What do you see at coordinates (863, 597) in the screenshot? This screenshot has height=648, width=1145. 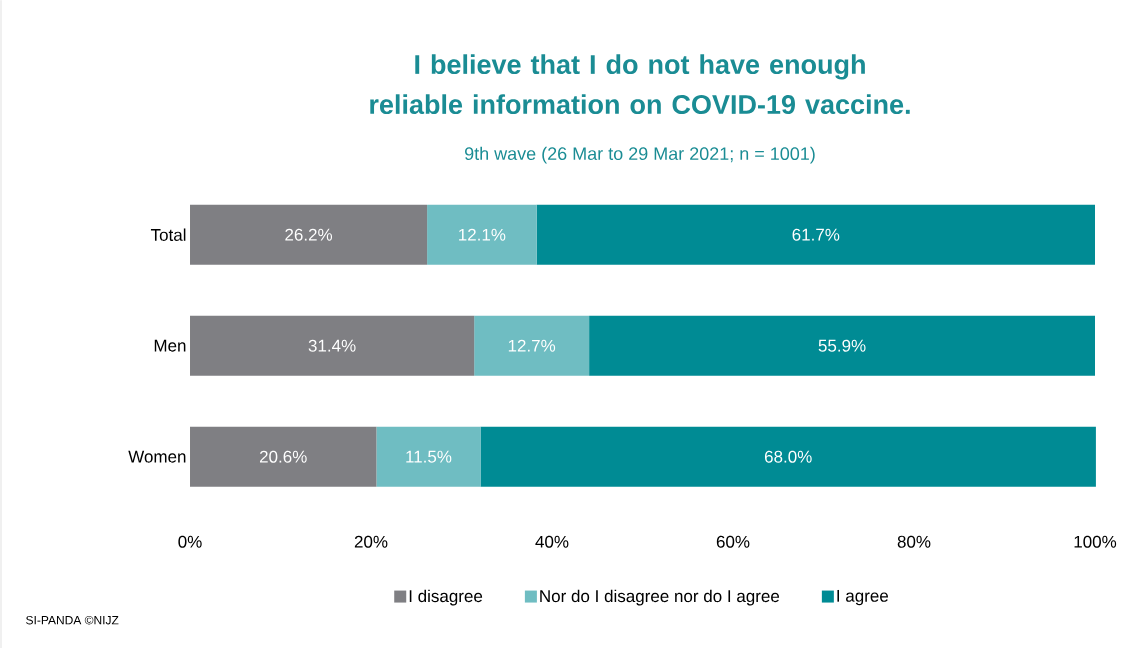 I see `legend-label: I agree` at bounding box center [863, 597].